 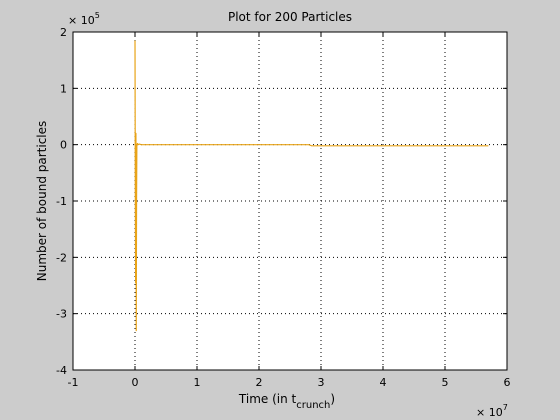 I want to click on y-axis-exponent-power: 5, so click(x=97, y=15).